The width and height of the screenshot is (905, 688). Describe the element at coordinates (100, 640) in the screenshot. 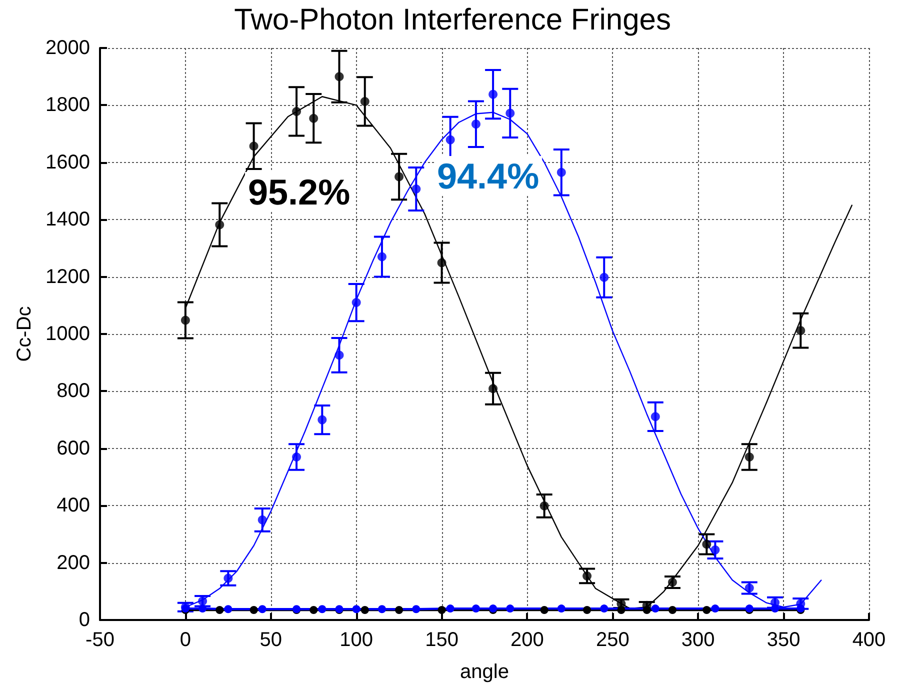

I see `x-tick-label: -50` at that location.